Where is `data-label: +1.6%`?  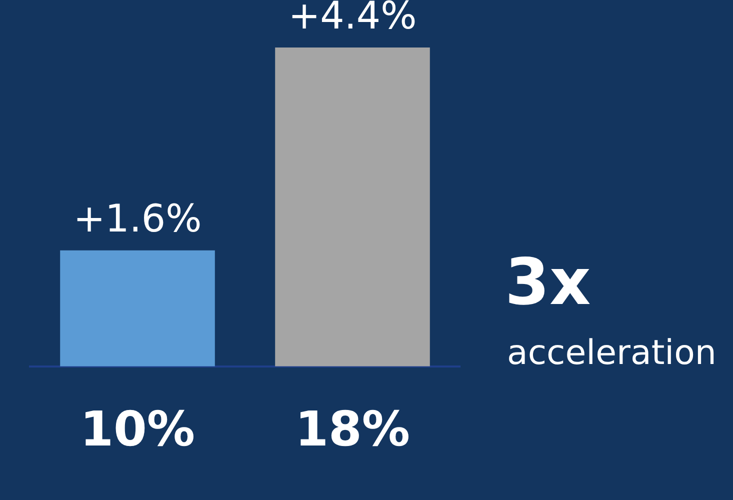
data-label: +1.6% is located at coordinates (137, 218).